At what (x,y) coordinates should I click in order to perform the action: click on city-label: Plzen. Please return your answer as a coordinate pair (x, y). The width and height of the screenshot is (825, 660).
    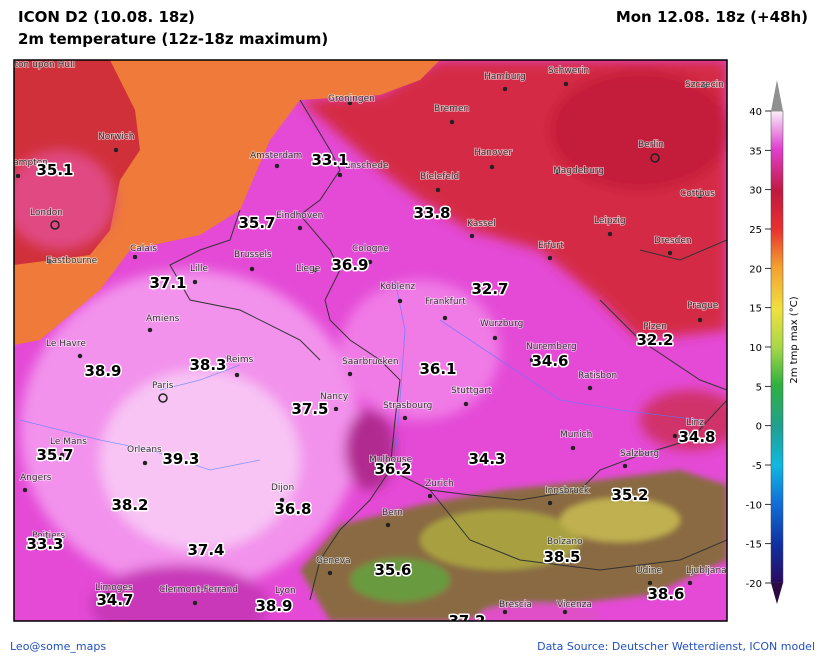
    Looking at the image, I should click on (655, 327).